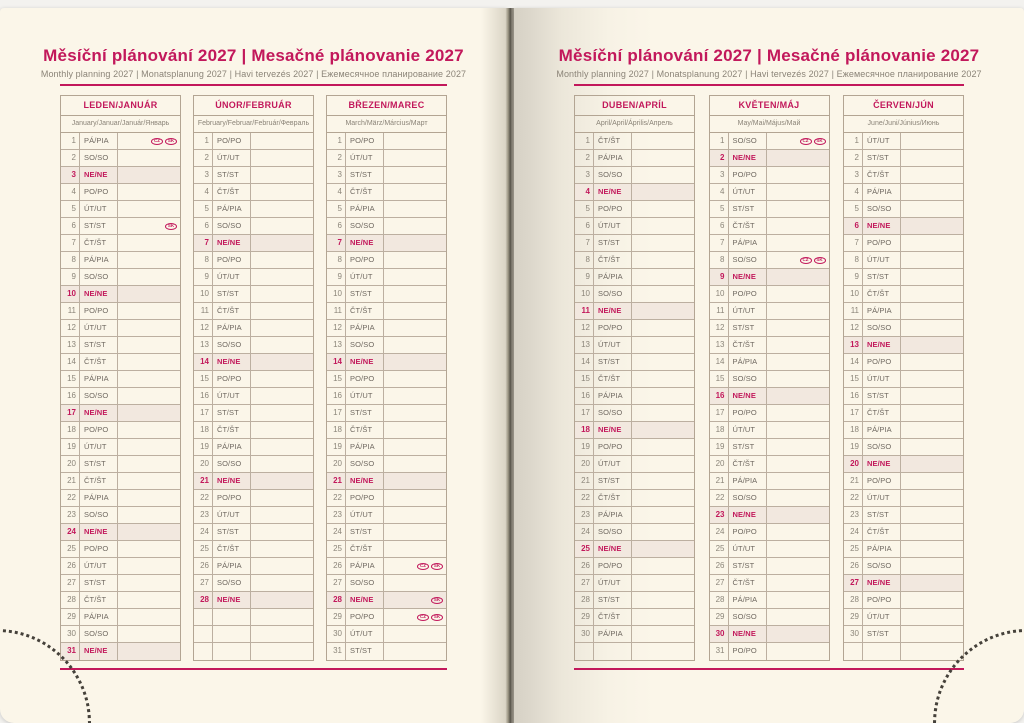 The height and width of the screenshot is (723, 1024). Describe the element at coordinates (903, 260) in the screenshot. I see `day-row: 8 ÚT/UT` at that location.